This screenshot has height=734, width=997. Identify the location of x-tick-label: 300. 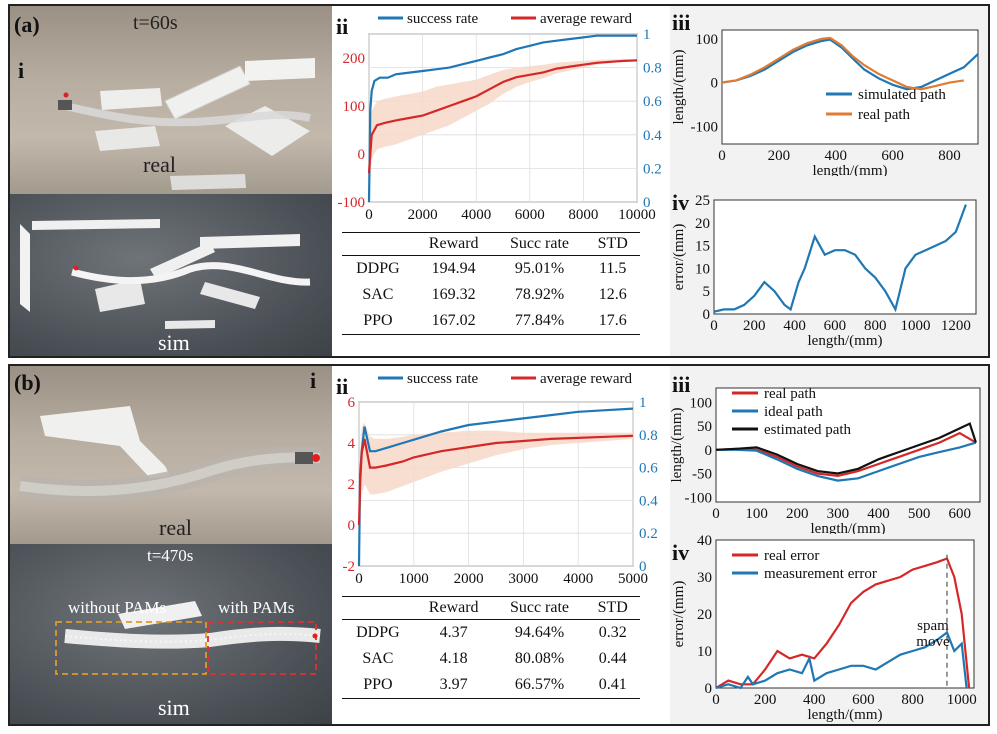
(838, 514).